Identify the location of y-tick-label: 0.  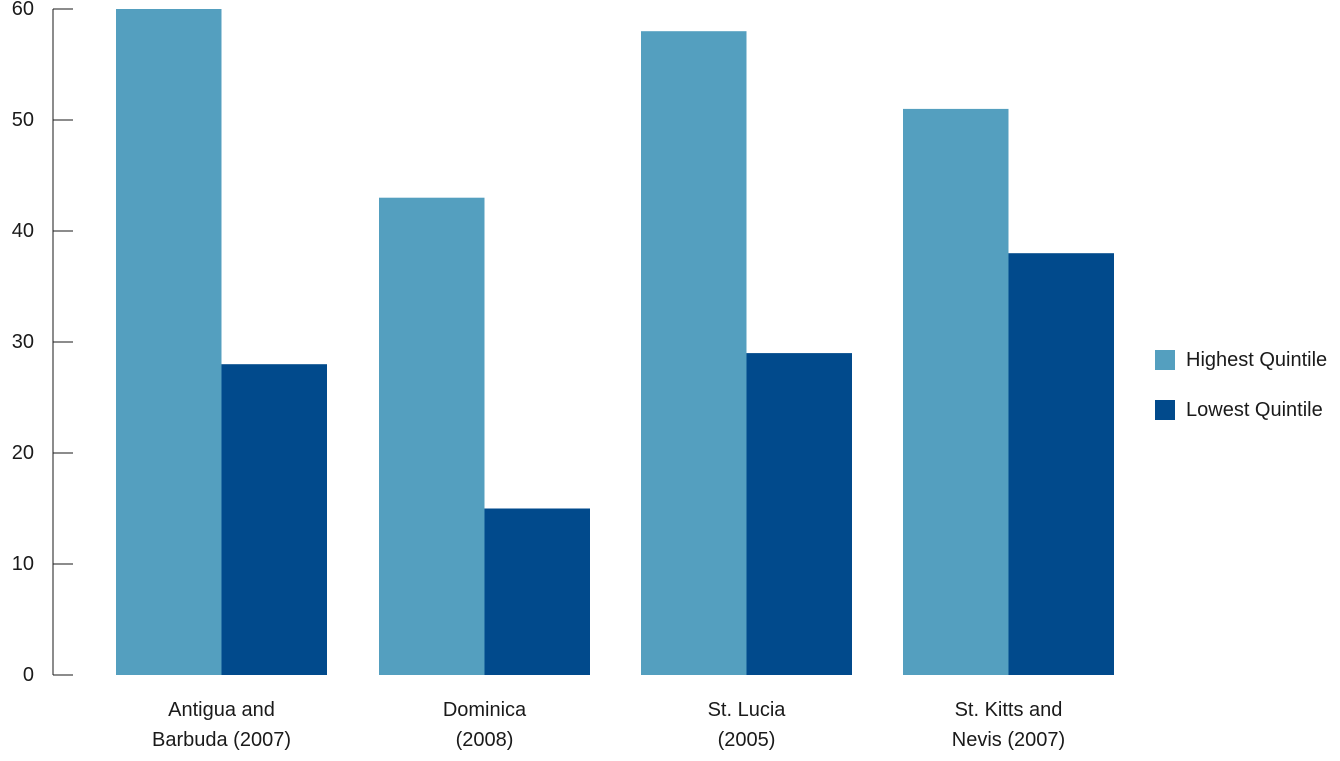
(28, 675).